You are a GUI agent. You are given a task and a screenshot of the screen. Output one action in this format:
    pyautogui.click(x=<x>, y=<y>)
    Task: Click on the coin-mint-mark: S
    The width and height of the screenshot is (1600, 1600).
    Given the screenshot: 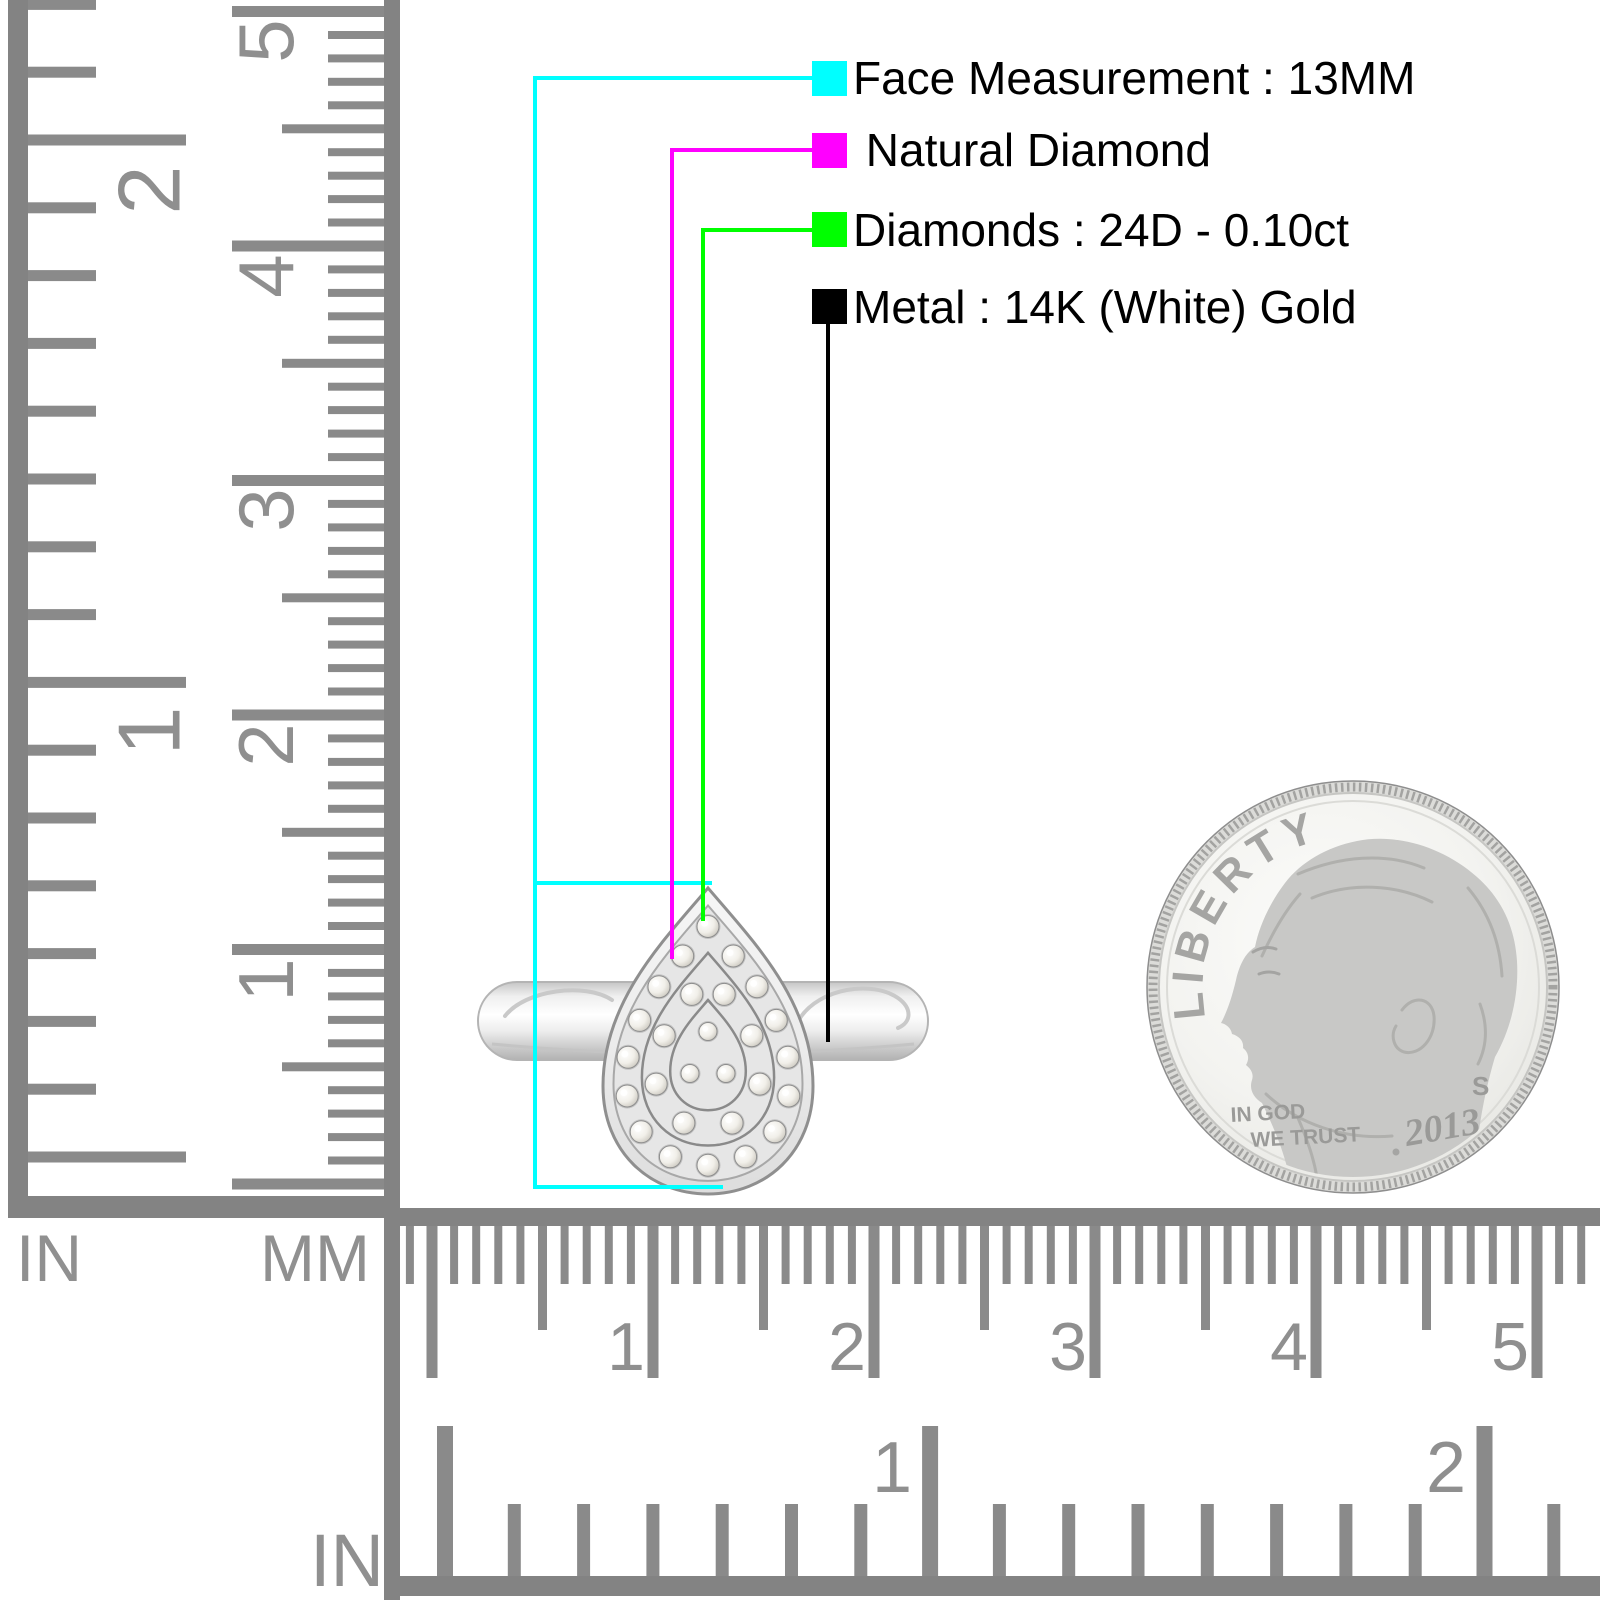 What is the action you would take?
    pyautogui.click(x=1480, y=1086)
    